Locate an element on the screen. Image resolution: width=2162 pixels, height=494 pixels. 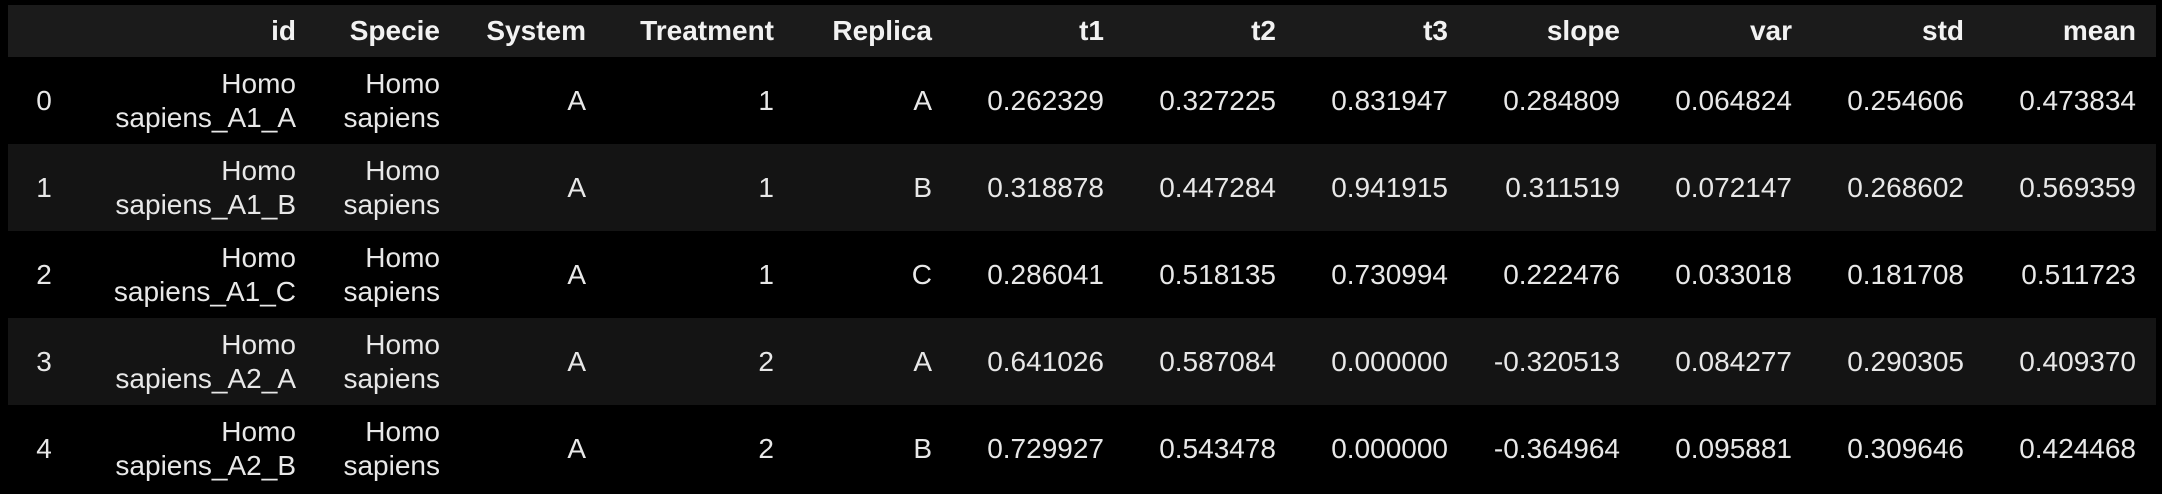
cell-mean: 0.569359 is located at coordinates (2070, 187).